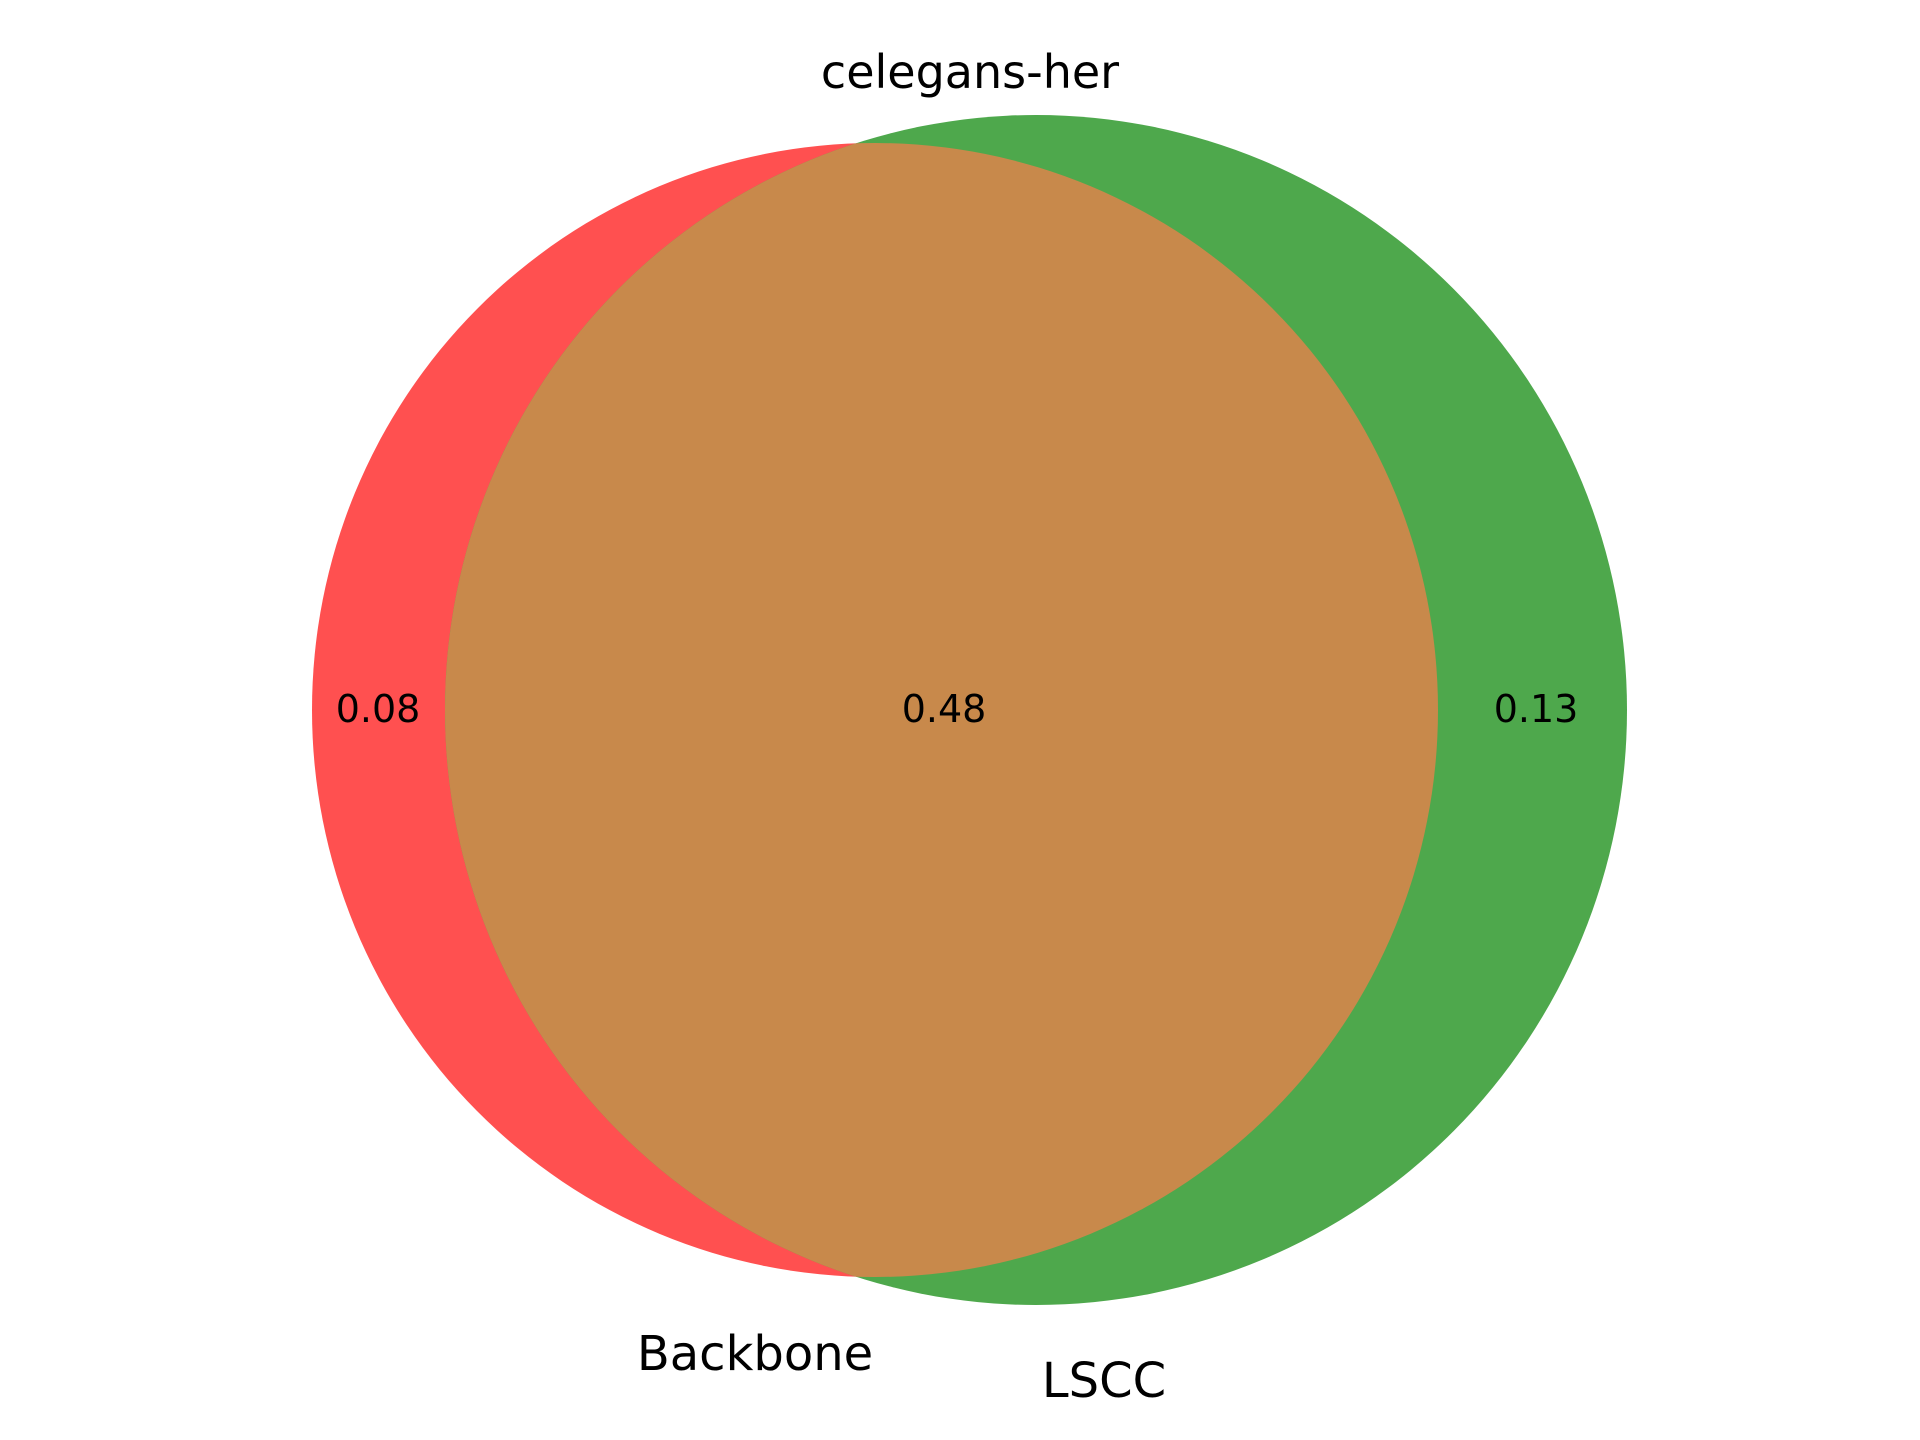  I want to click on set-label-lscc: LSCC, so click(1104, 1381).